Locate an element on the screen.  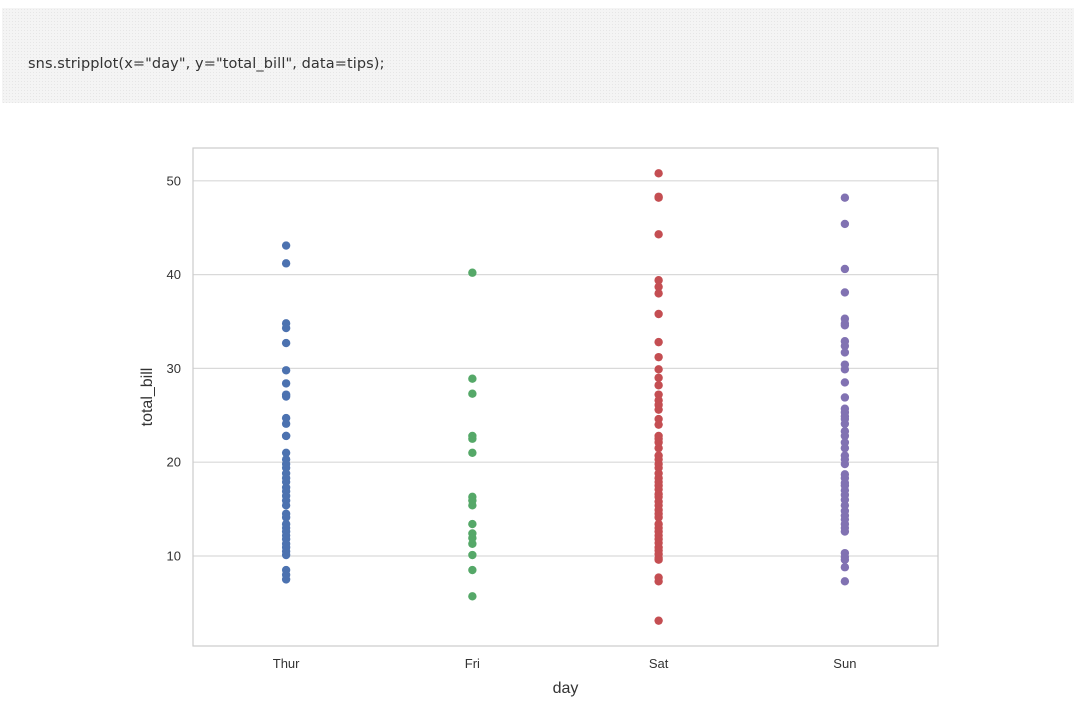
x-tick-labels: Thur Fri Sat Sun is located at coordinates (565, 663).